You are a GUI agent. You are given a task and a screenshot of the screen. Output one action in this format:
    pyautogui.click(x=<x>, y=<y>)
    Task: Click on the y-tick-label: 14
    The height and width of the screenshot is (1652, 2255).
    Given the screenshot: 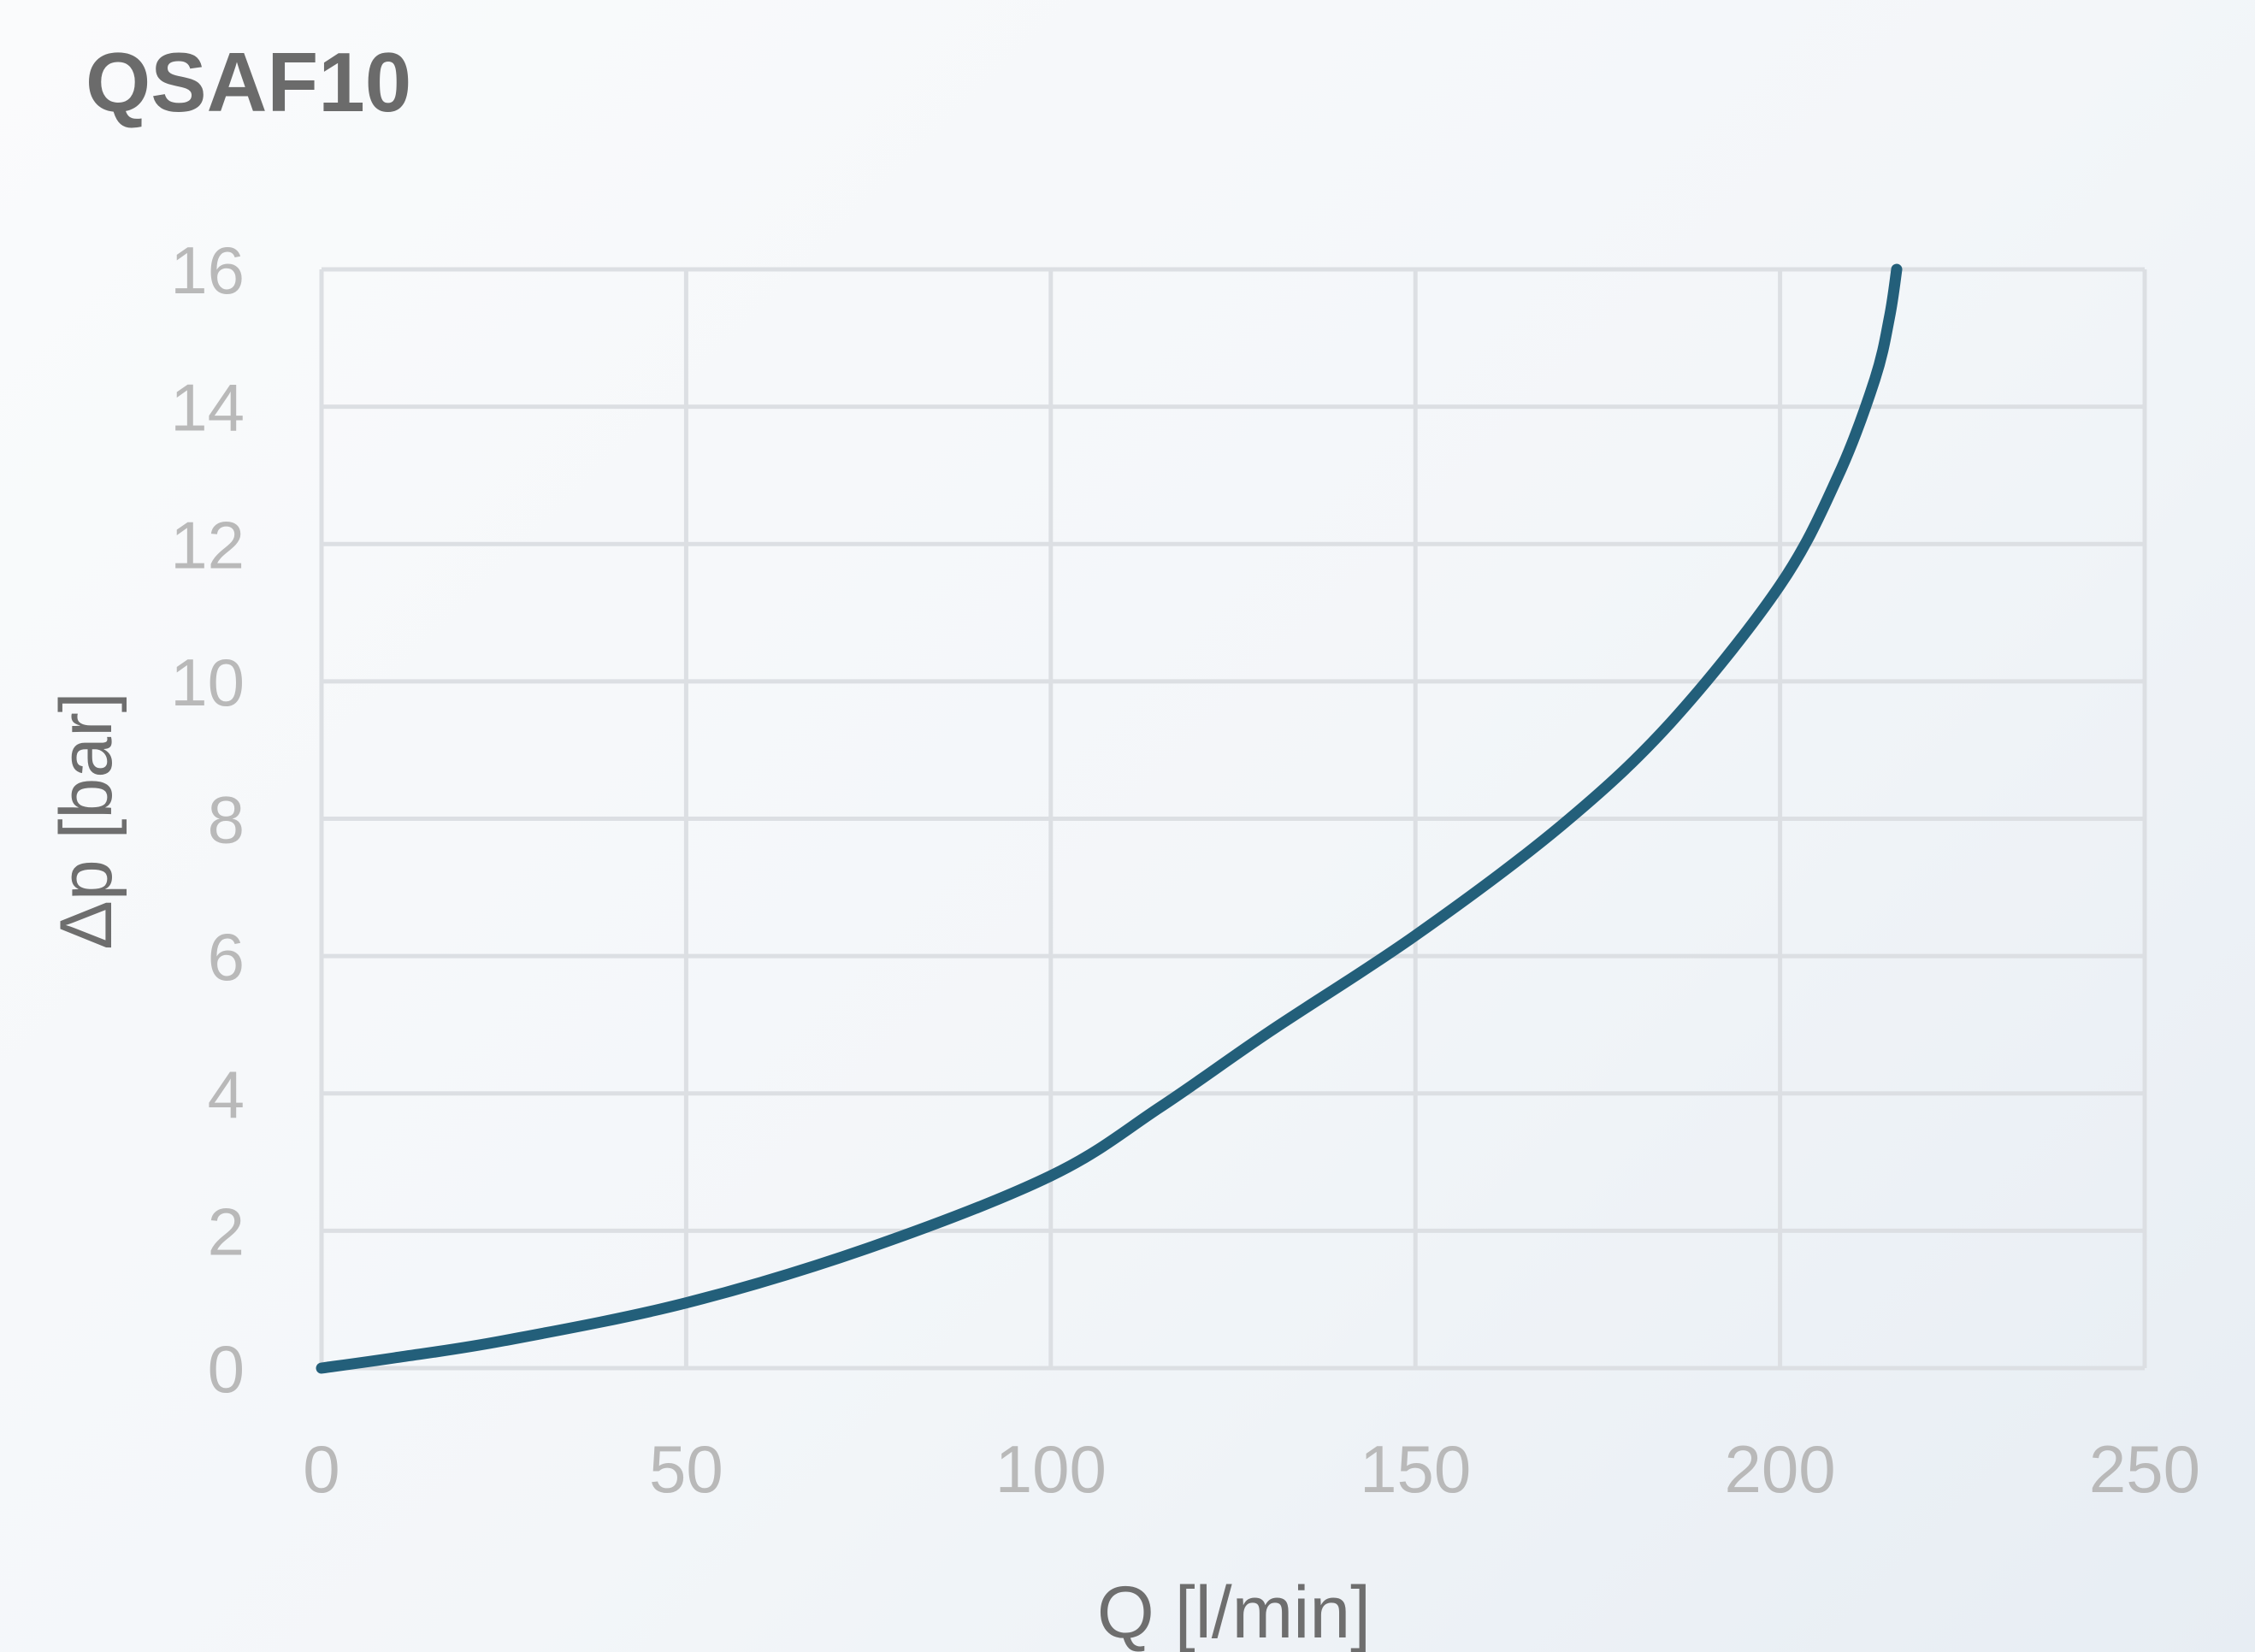 What is the action you would take?
    pyautogui.click(x=207, y=407)
    